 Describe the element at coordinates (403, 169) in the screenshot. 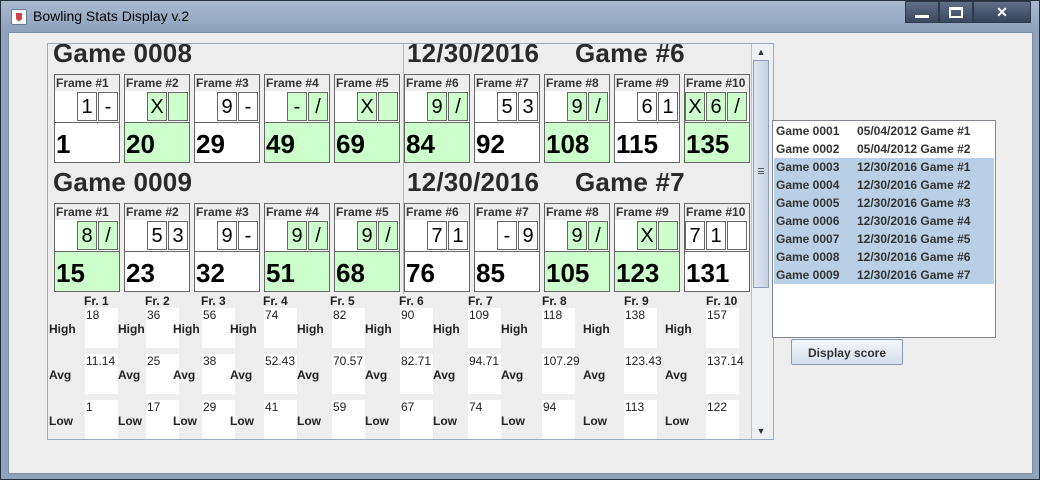

I see `column-divider` at that location.